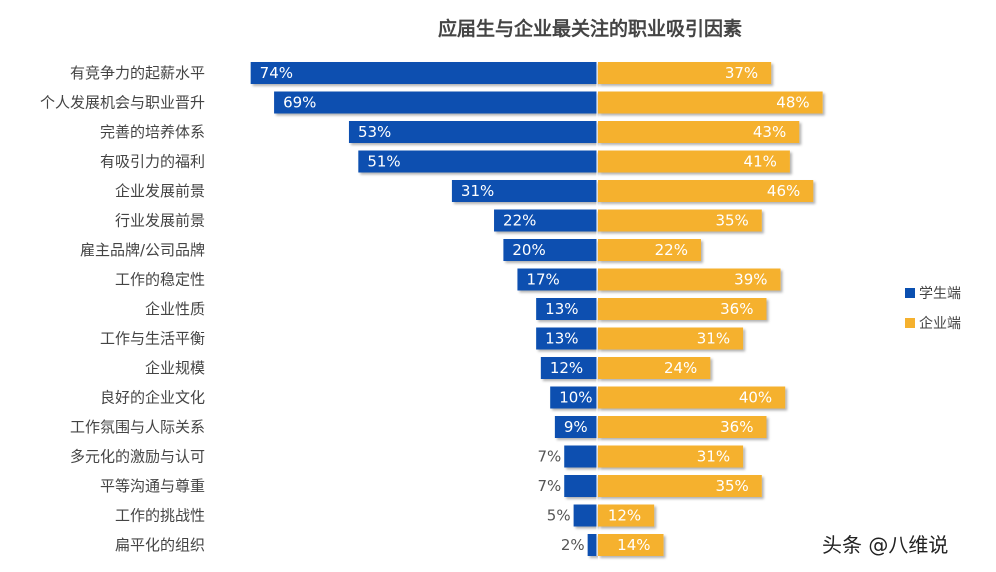 This screenshot has height=572, width=996. Describe the element at coordinates (910, 293) in the screenshot. I see `legend-swatch-student` at that location.